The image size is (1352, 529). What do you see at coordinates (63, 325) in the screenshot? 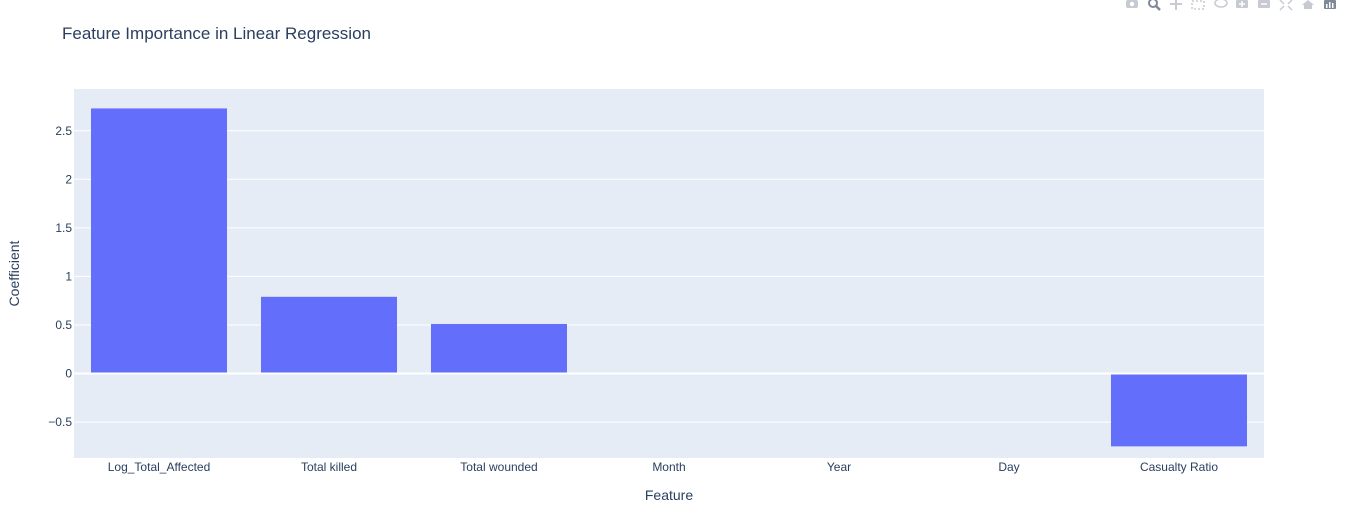
I see `y-tick-label: 0.5` at bounding box center [63, 325].